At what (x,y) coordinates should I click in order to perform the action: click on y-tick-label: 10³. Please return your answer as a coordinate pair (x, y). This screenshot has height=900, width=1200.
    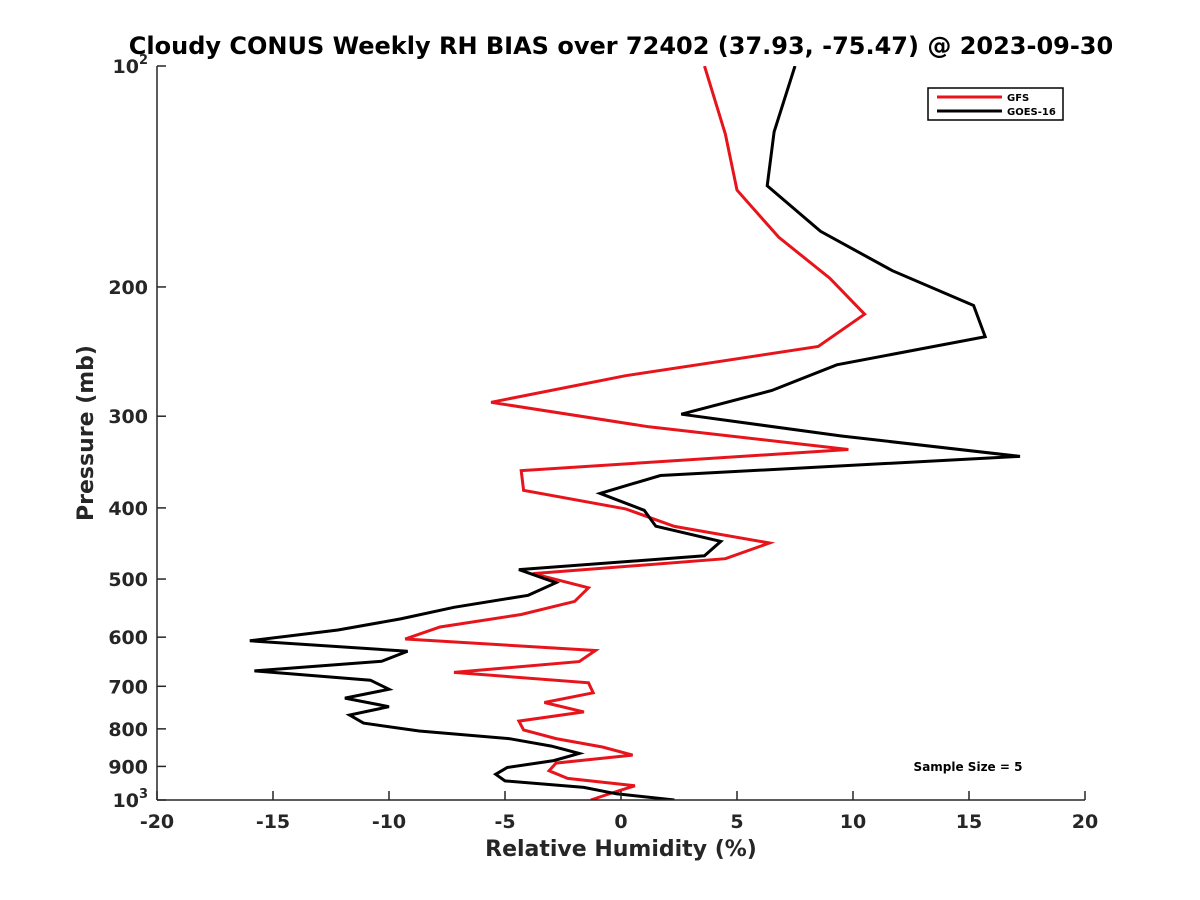
    Looking at the image, I should click on (131, 799).